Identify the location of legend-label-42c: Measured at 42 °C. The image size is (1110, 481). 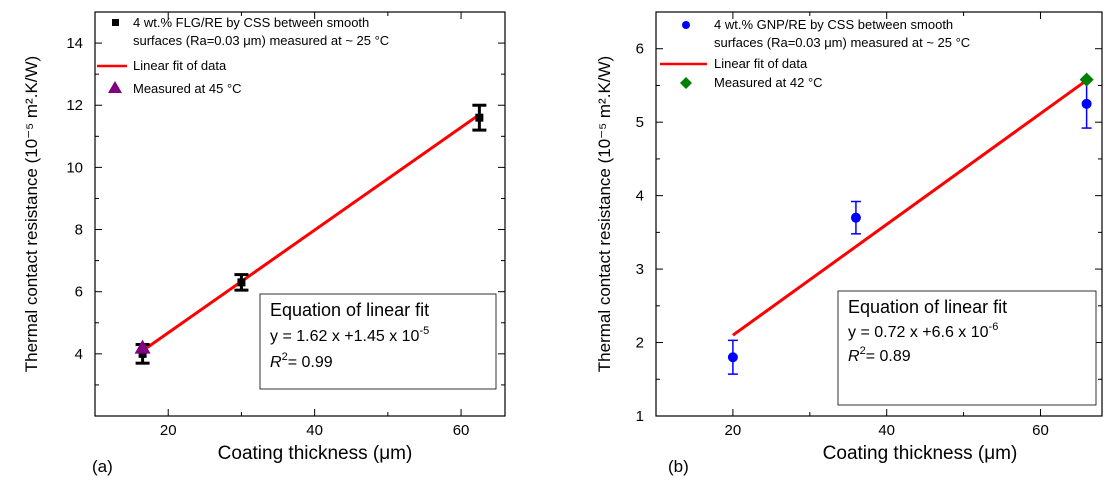
(768, 82).